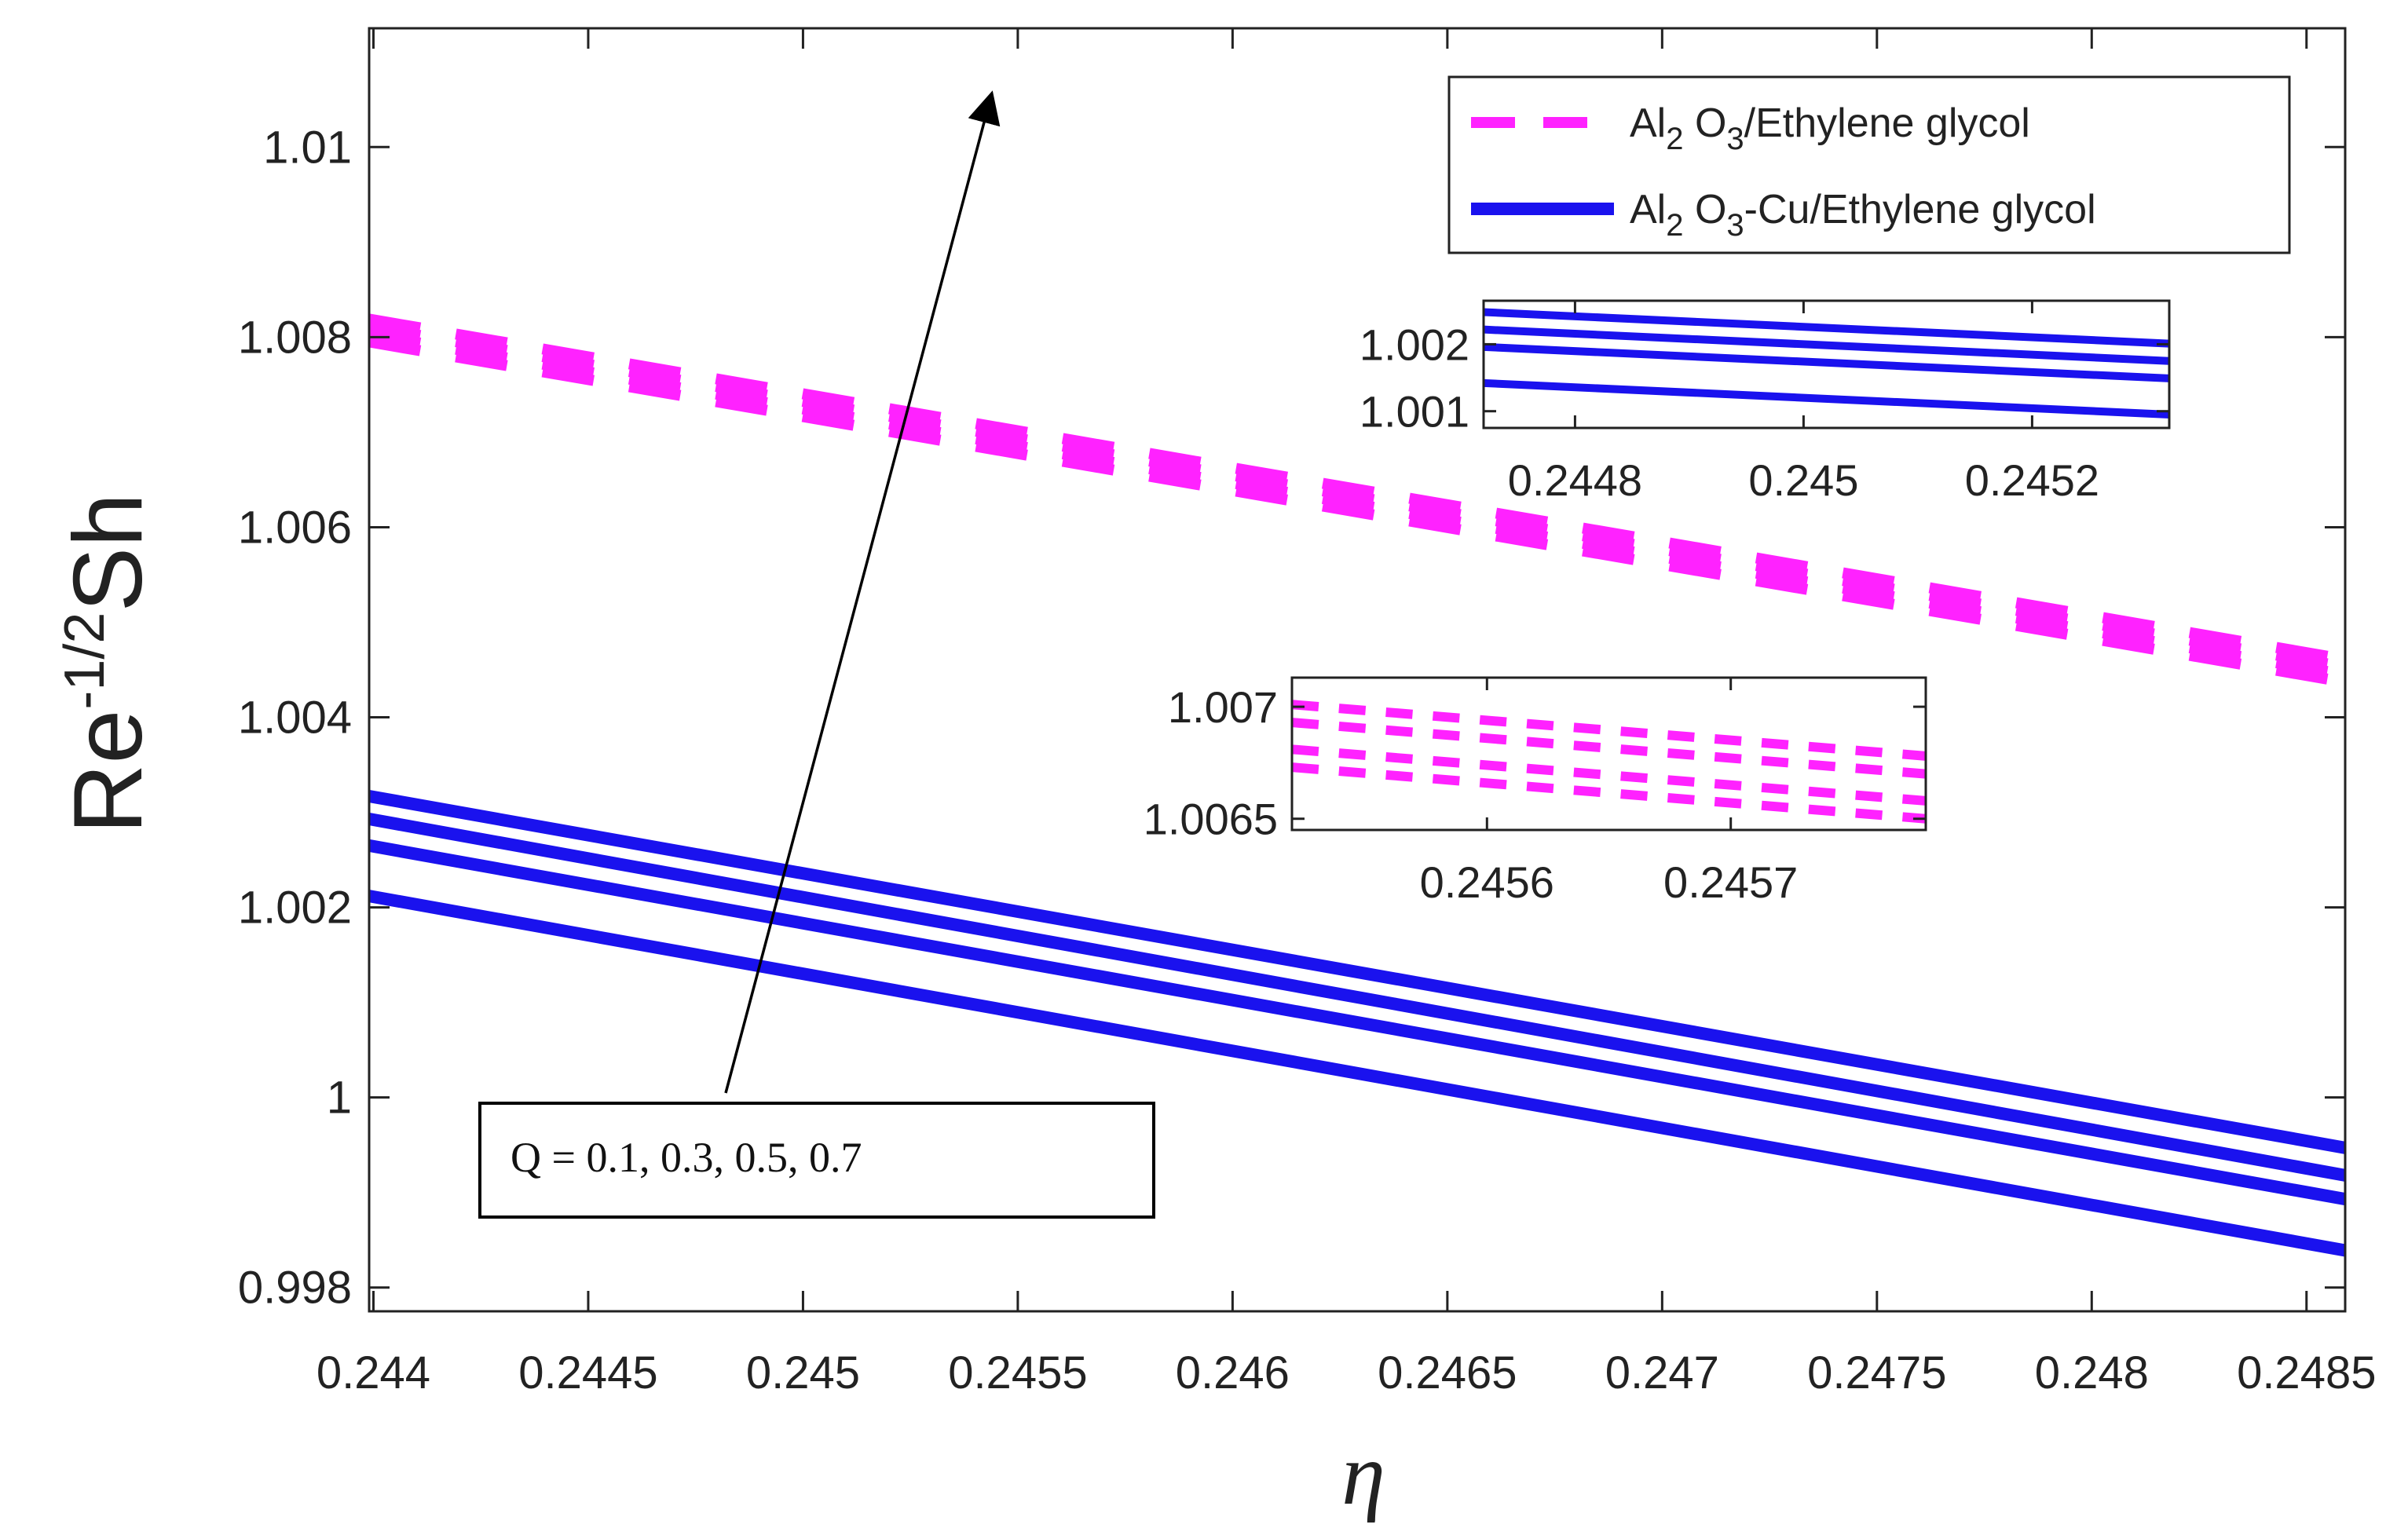  I want to click on legend-box, so click(1869, 164).